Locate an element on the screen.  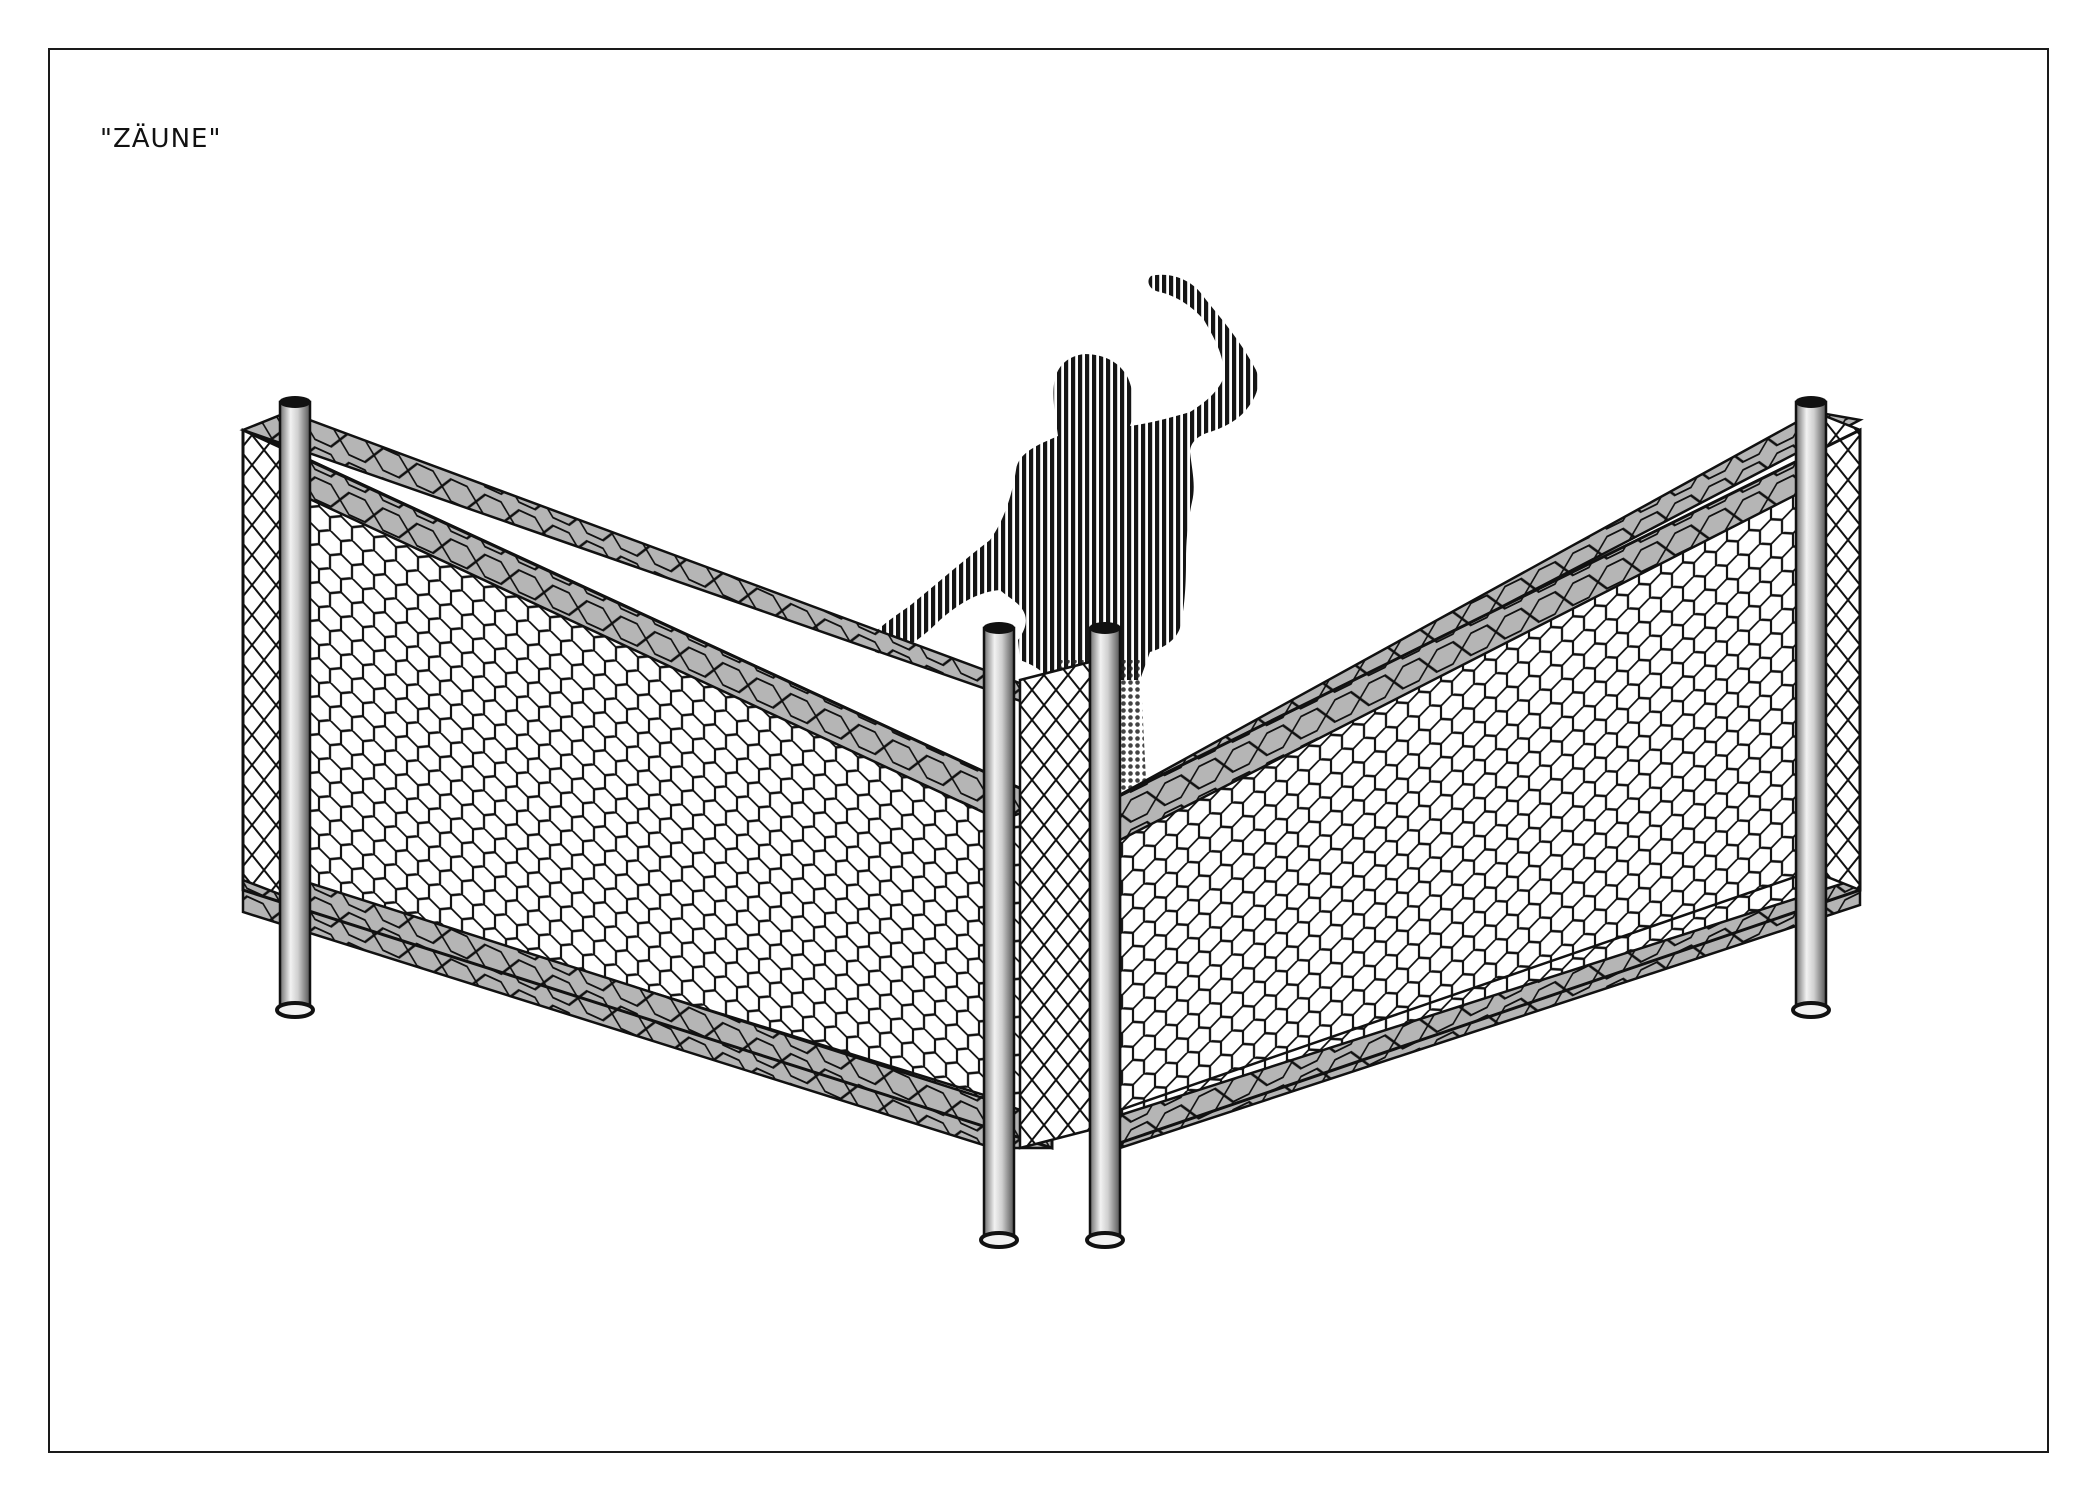
fence-post-center-left is located at coordinates (999, 935).